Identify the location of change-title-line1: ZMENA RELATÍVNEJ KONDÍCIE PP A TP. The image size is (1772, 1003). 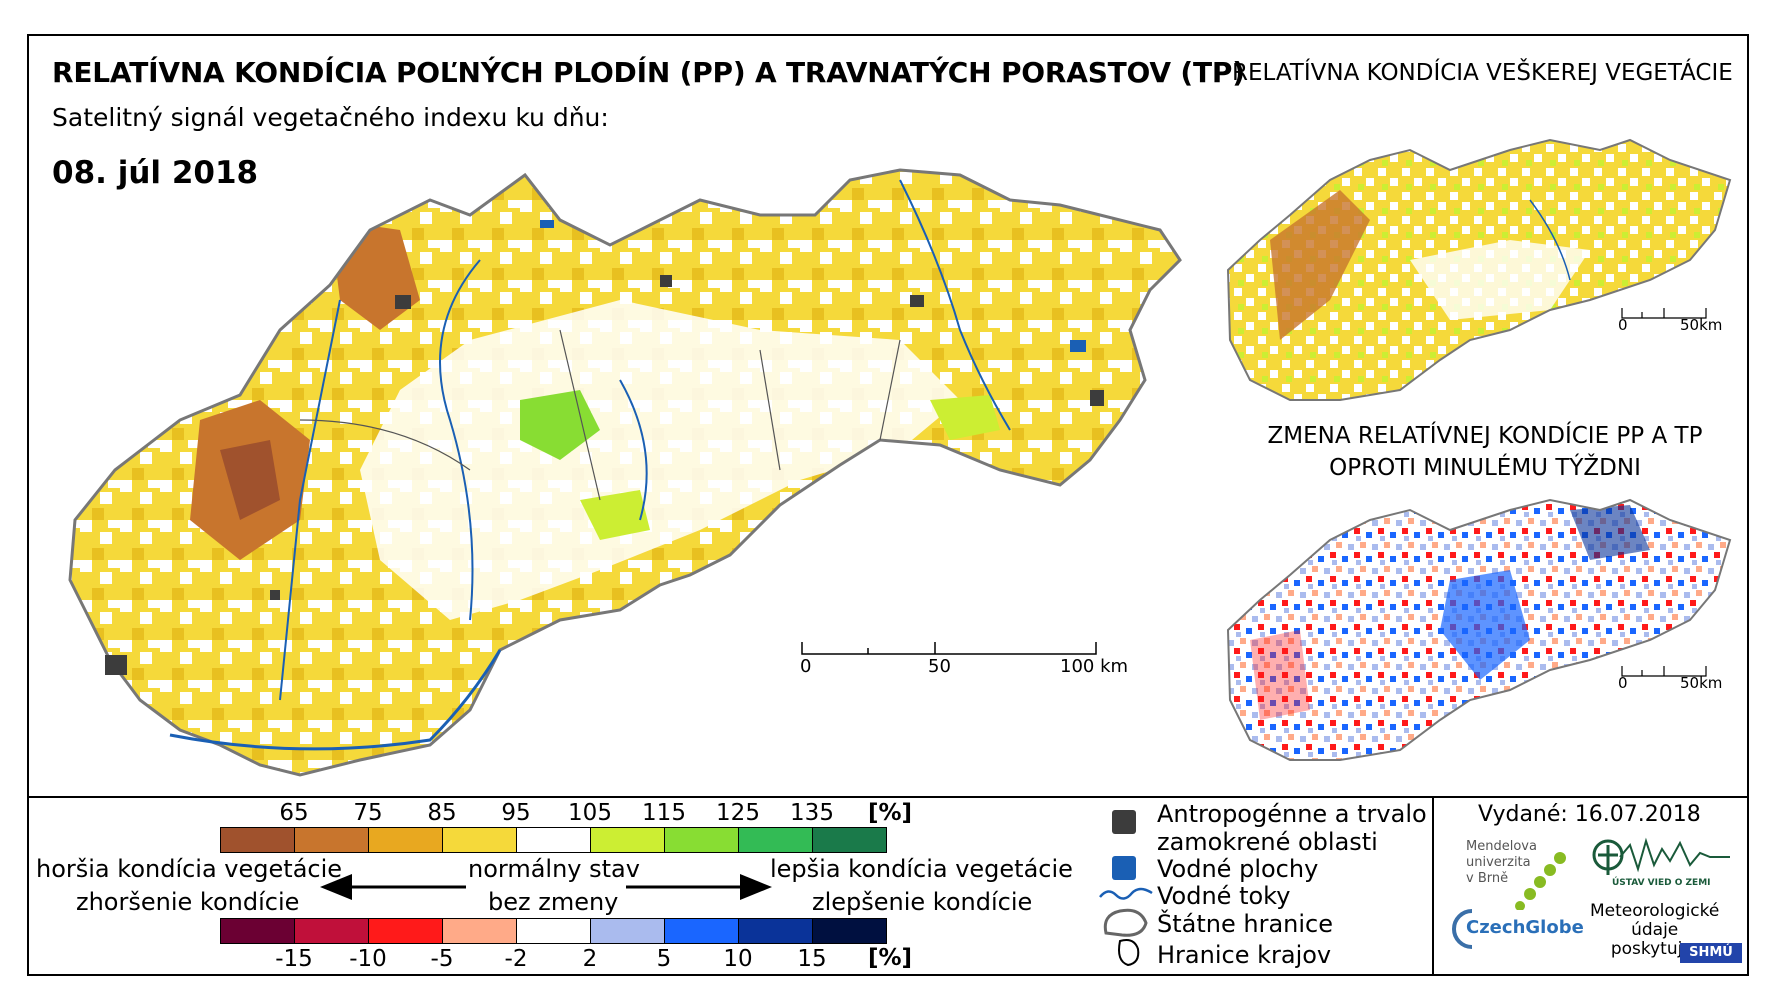
(1485, 436).